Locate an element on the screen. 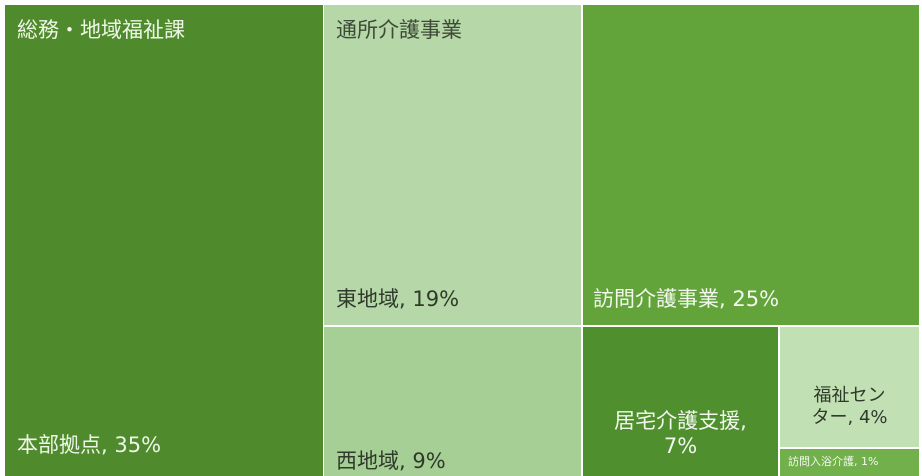 The height and width of the screenshot is (476, 922). treemap-tile: 西地域, 9% is located at coordinates (452, 401).